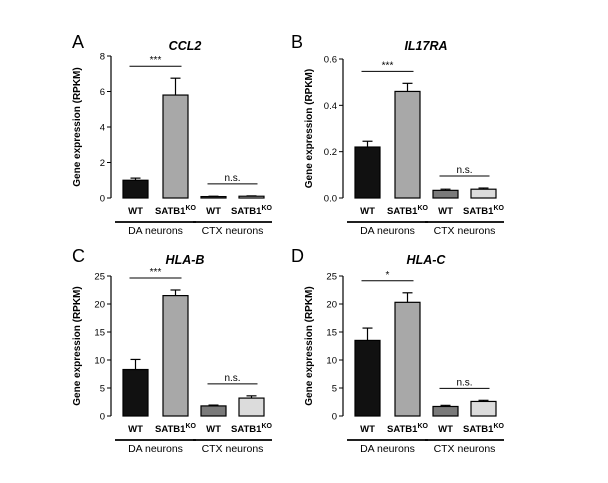 This screenshot has width=608, height=483. What do you see at coordinates (388, 275) in the screenshot?
I see `significance-label: *` at bounding box center [388, 275].